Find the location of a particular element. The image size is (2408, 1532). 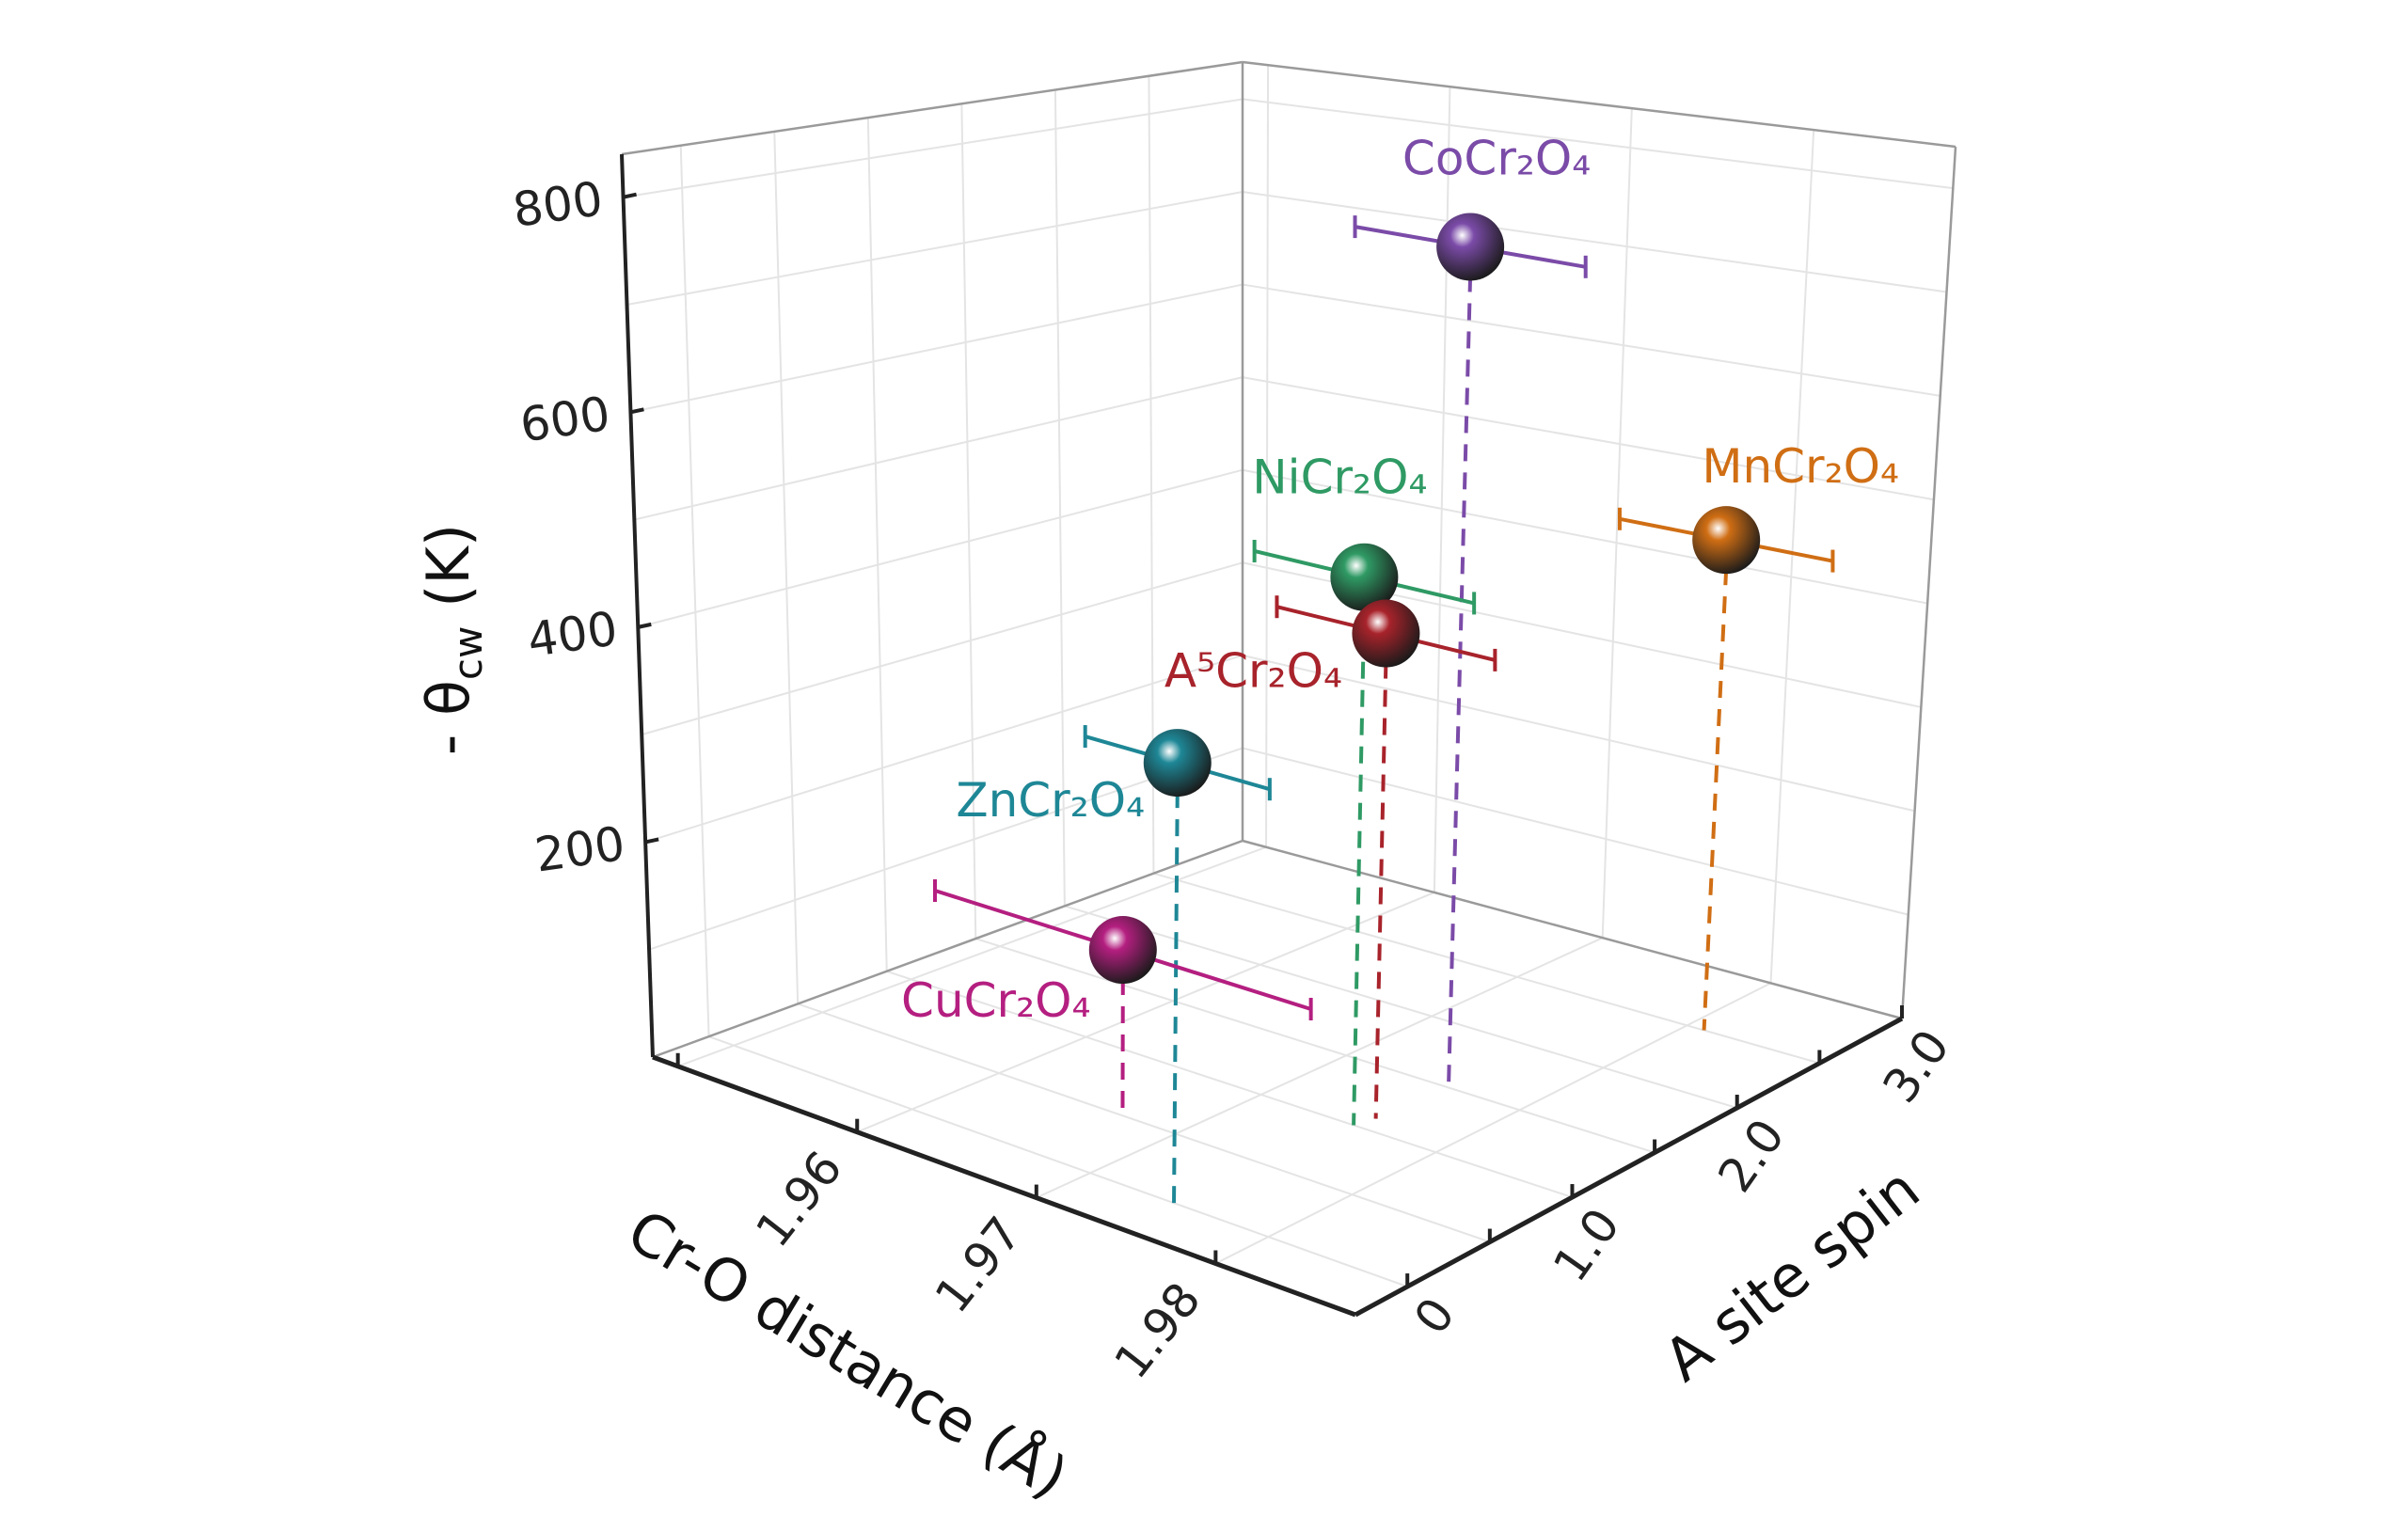

z-axis-label-sub: cw is located at coordinates (468, 653).